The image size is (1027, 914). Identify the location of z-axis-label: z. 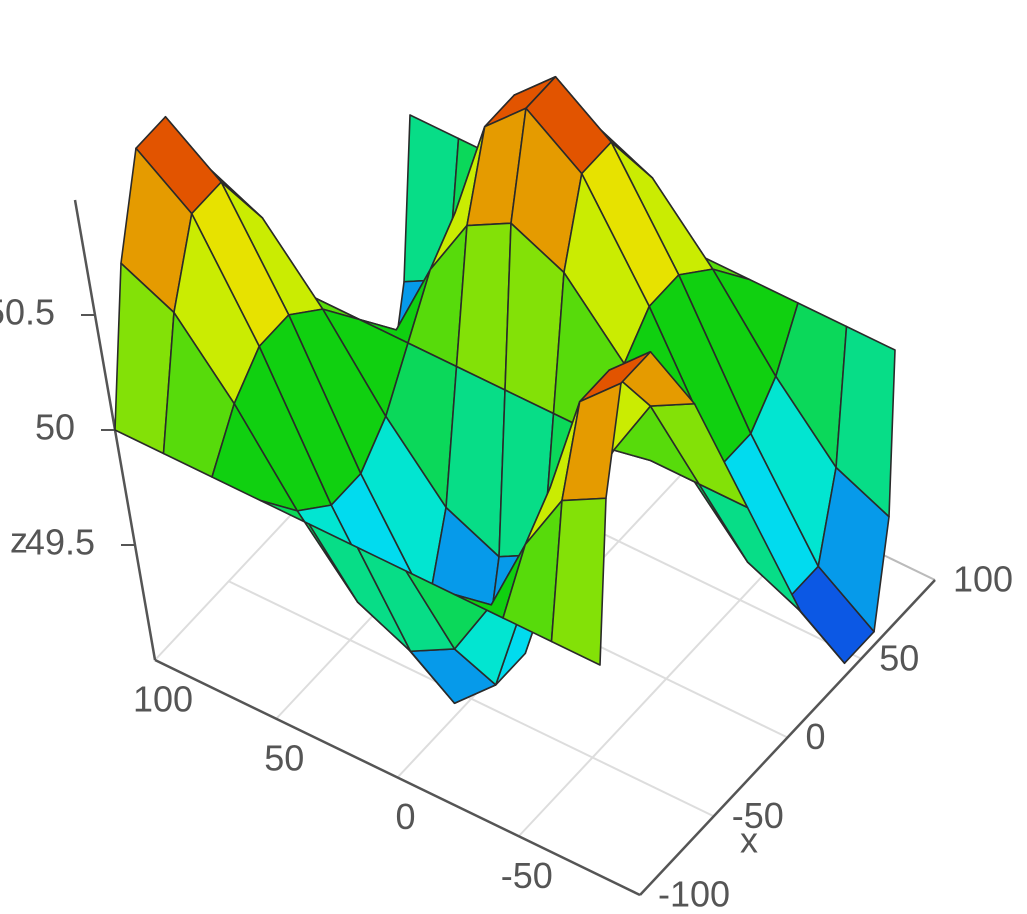
(19, 540).